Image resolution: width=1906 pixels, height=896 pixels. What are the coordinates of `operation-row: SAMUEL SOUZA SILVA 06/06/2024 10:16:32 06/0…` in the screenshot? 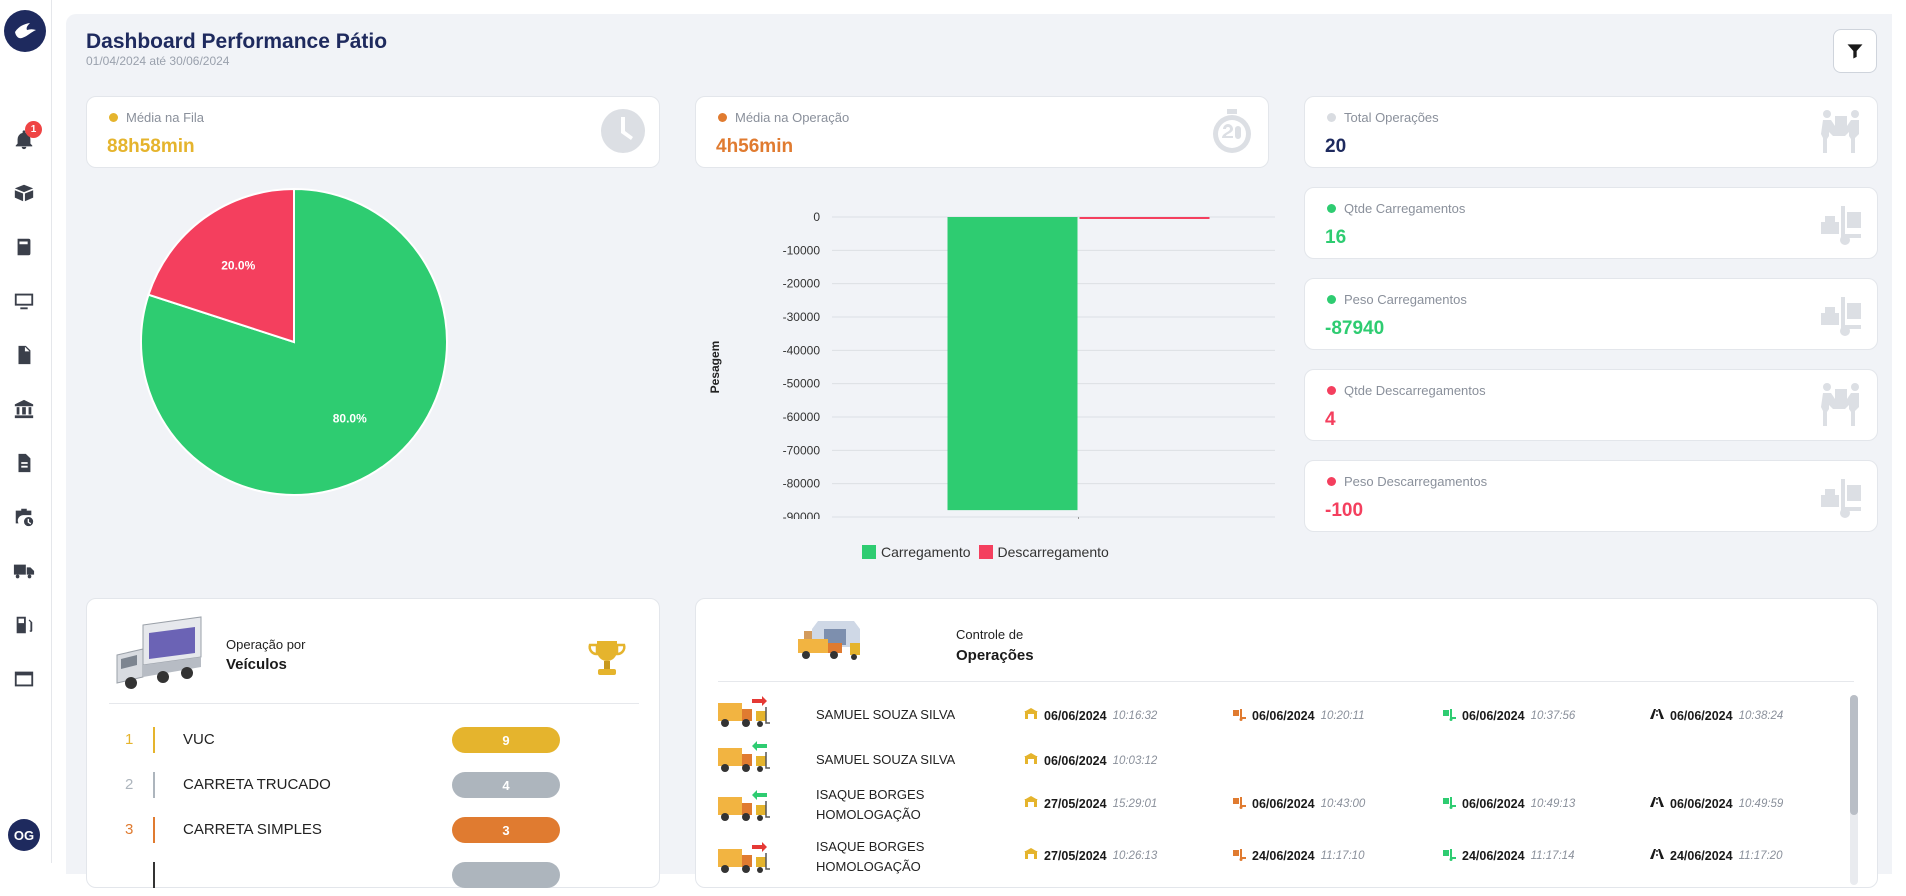 It's located at (1276, 718).